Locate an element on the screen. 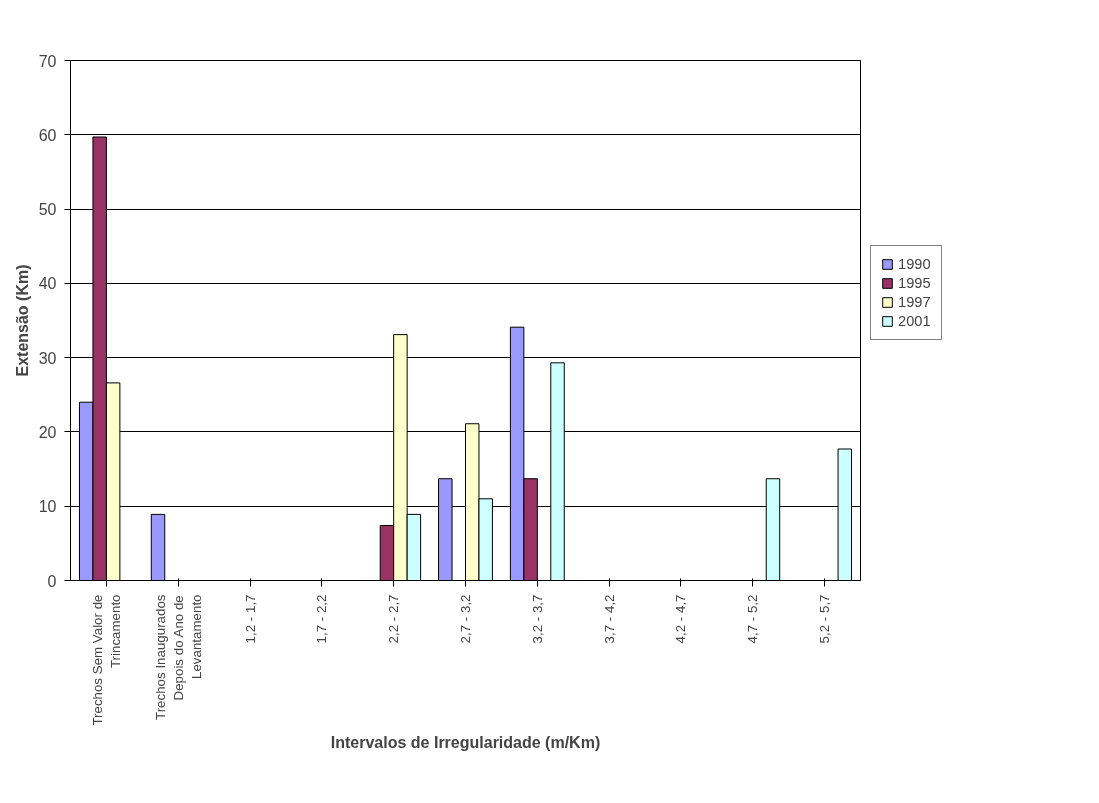 This screenshot has width=1099, height=803. x-tick-label: 4,7 - 5,2 is located at coordinates (753, 619).